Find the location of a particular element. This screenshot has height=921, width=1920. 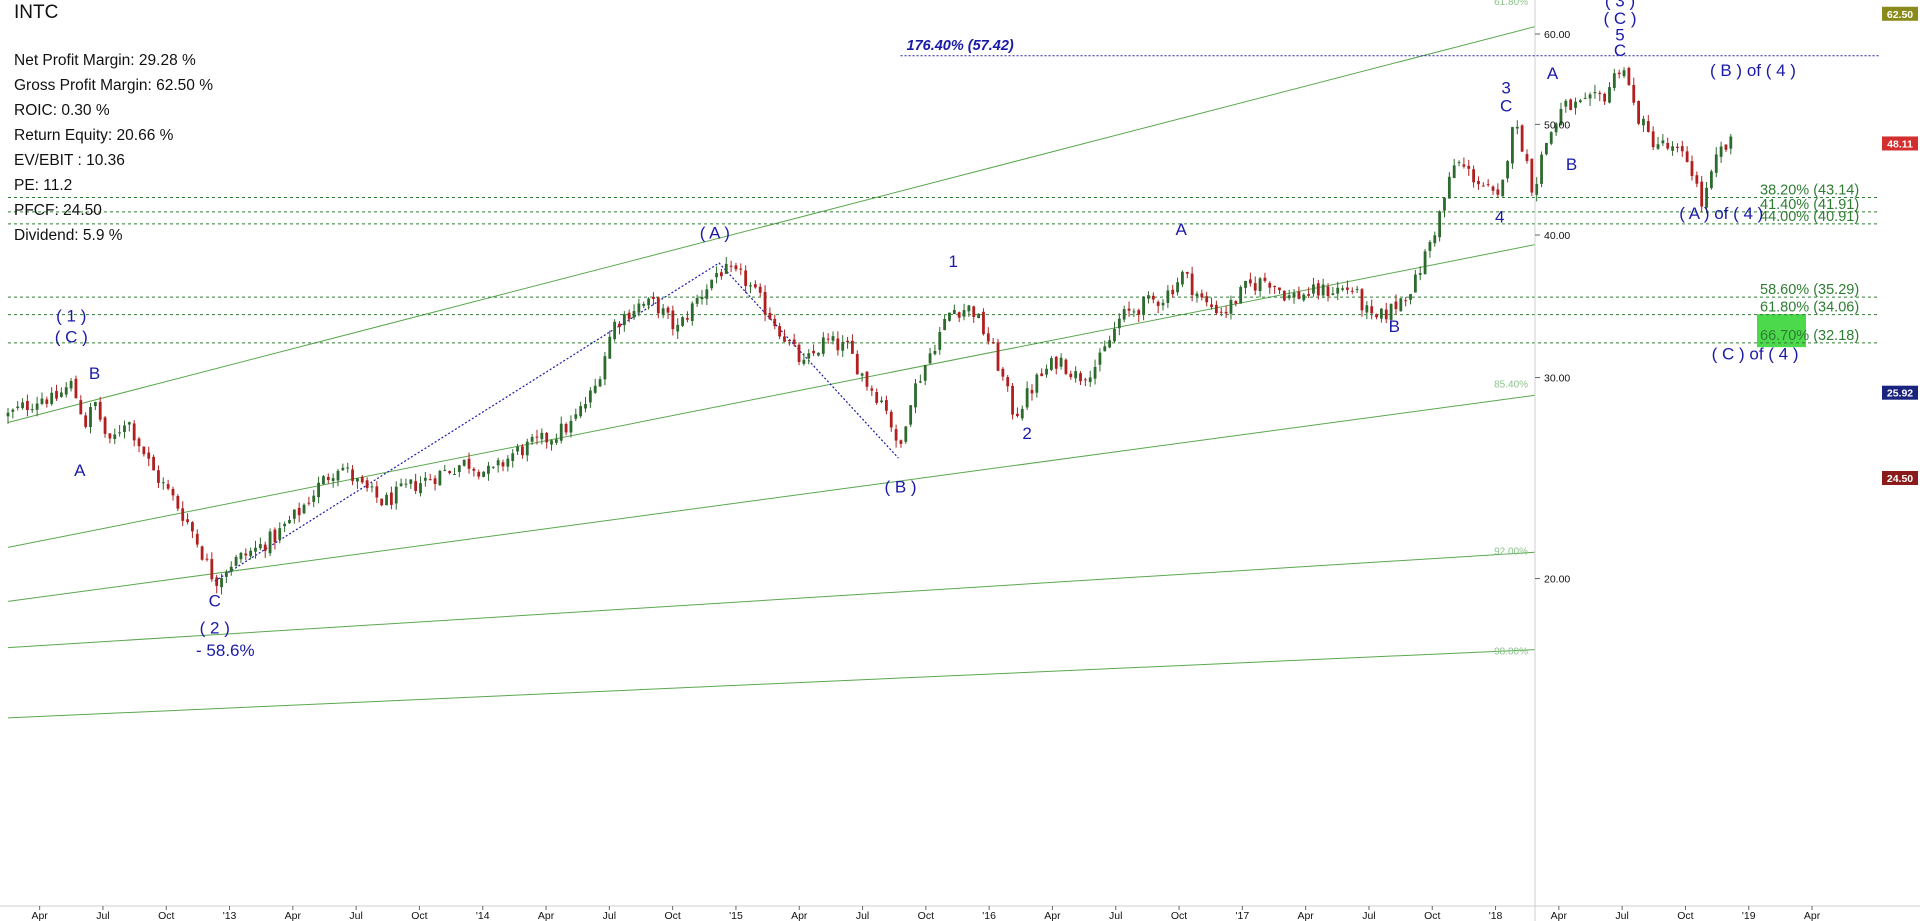

wave-label: ( A ) is located at coordinates (715, 233).